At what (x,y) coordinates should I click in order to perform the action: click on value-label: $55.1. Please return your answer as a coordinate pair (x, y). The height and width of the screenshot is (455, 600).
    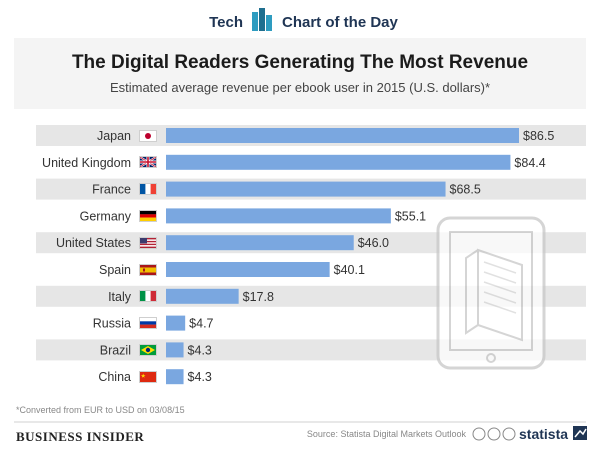
    Looking at the image, I should click on (410, 216).